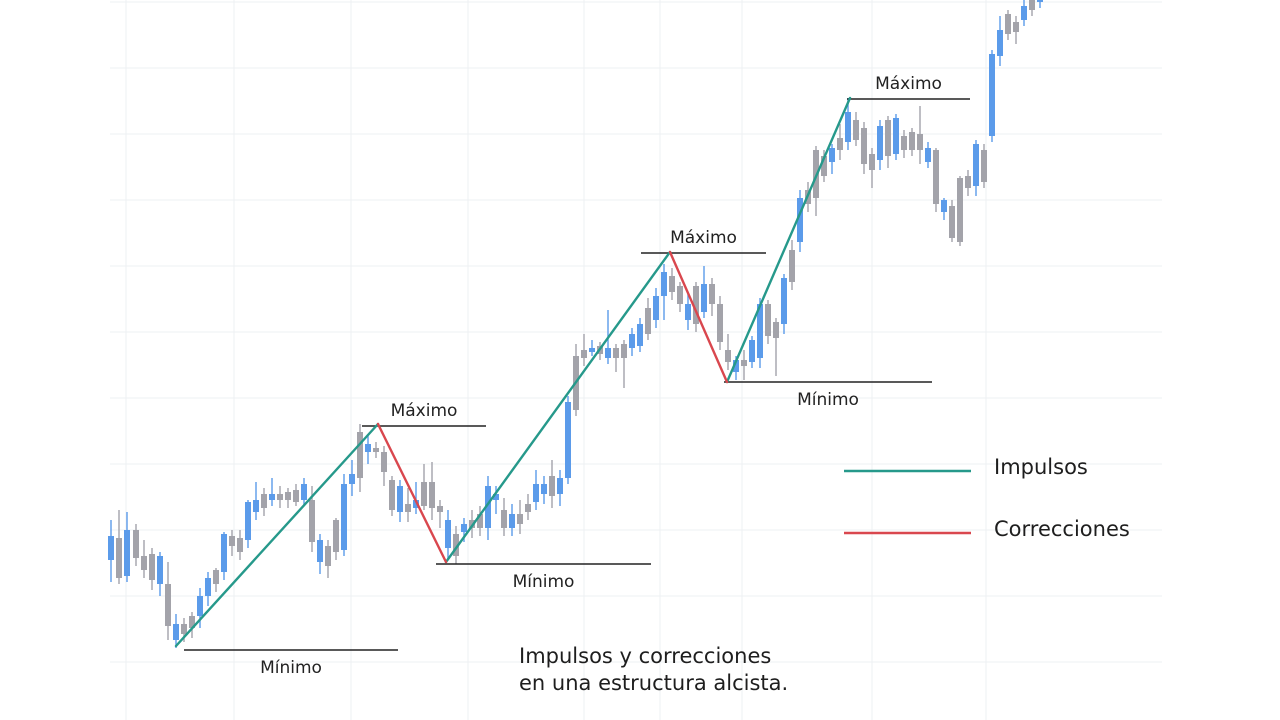 Image resolution: width=1280 pixels, height=720 pixels. What do you see at coordinates (645, 656) in the screenshot?
I see `caption-line-1: Impulsos y correcciones` at bounding box center [645, 656].